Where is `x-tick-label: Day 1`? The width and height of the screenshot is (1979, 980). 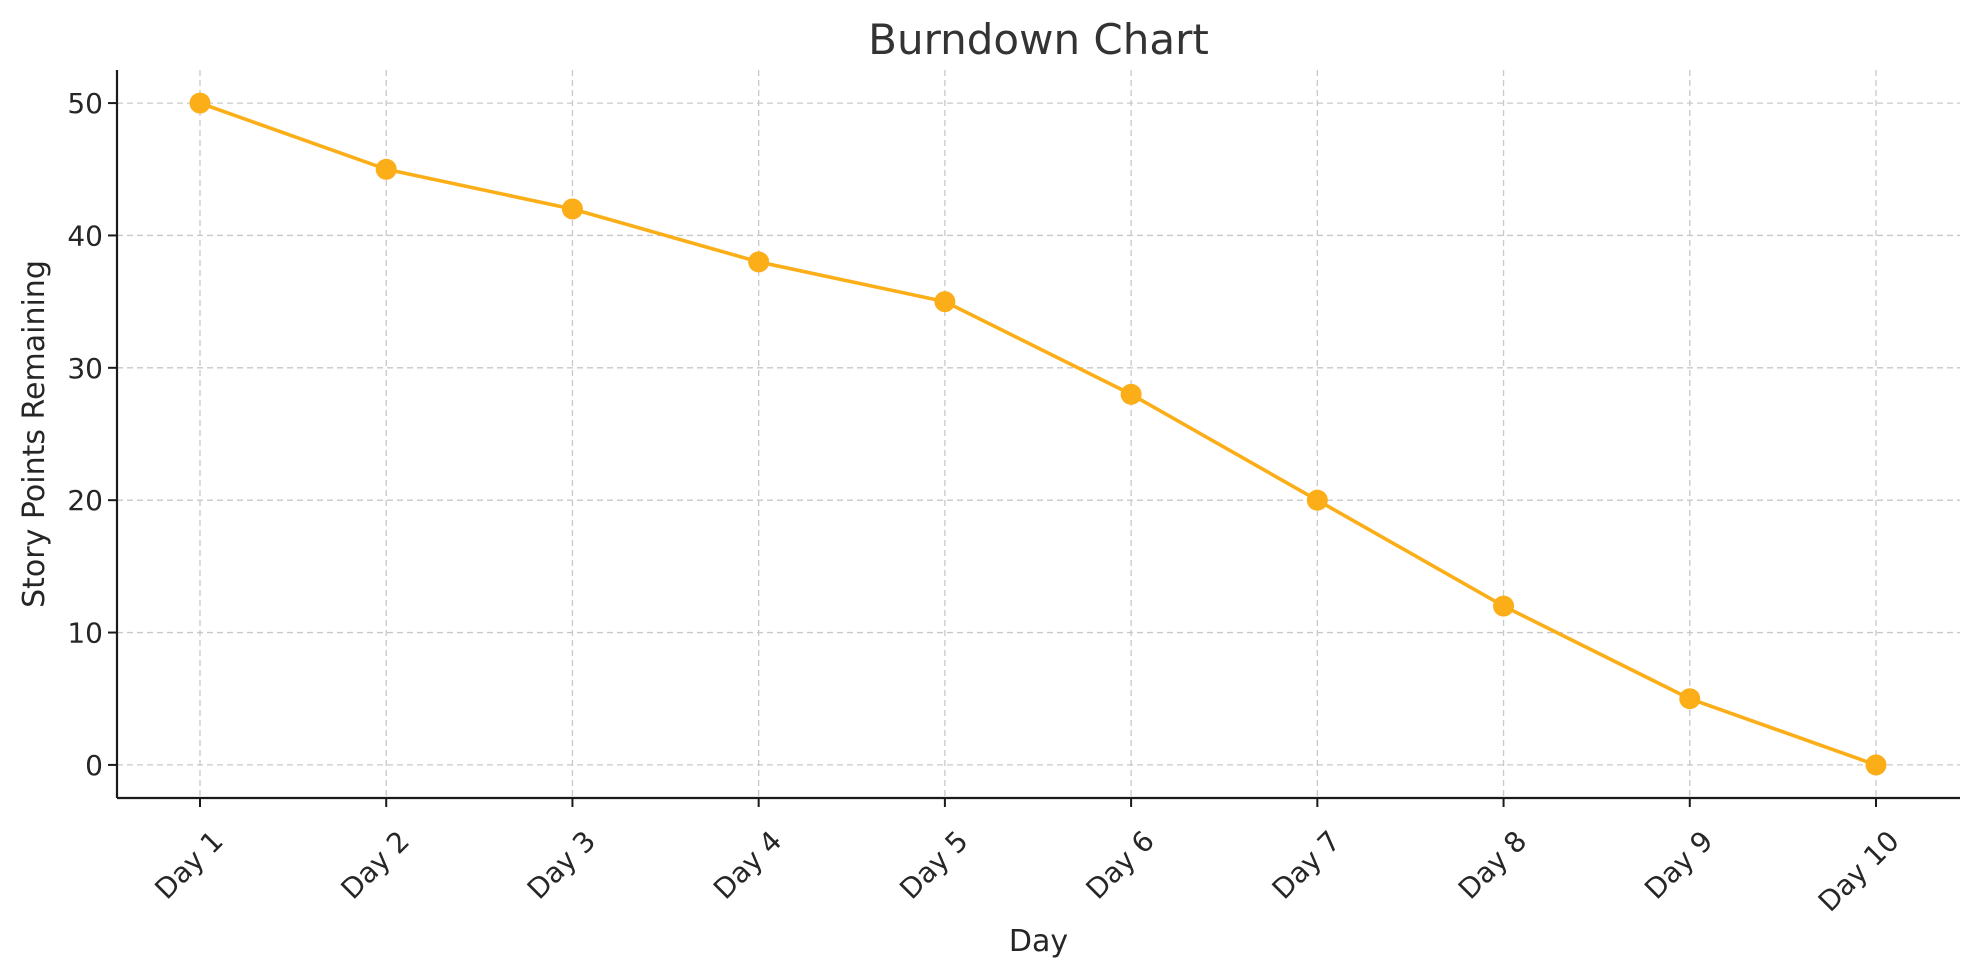 x-tick-label: Day 1 is located at coordinates (188, 864).